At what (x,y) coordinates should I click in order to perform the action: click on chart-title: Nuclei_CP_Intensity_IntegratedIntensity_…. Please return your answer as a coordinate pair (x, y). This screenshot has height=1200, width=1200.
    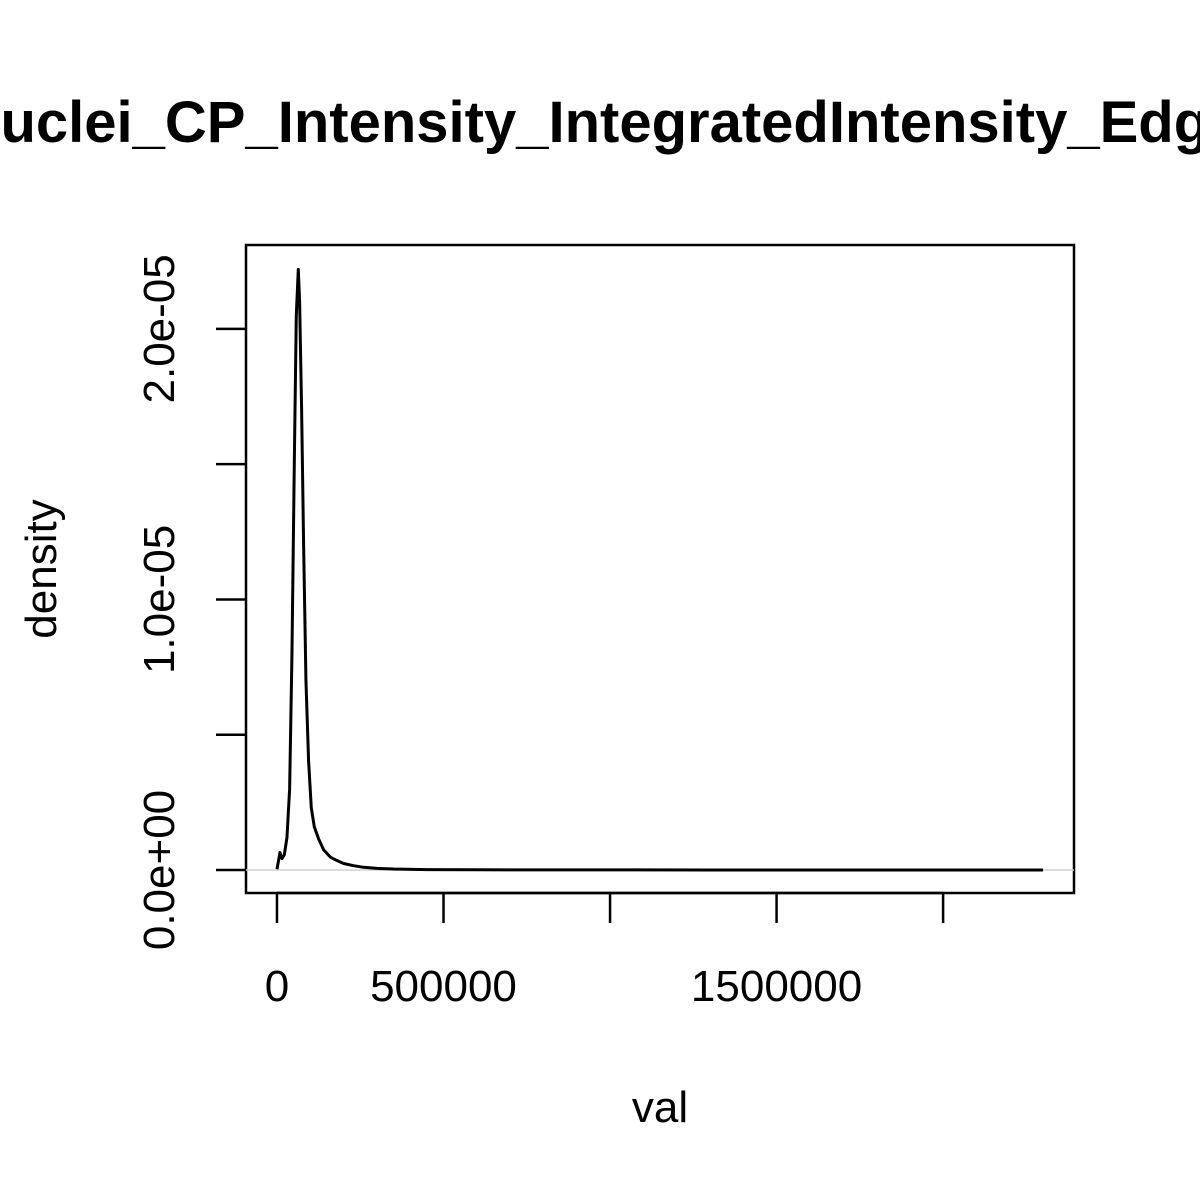
    Looking at the image, I should click on (600, 122).